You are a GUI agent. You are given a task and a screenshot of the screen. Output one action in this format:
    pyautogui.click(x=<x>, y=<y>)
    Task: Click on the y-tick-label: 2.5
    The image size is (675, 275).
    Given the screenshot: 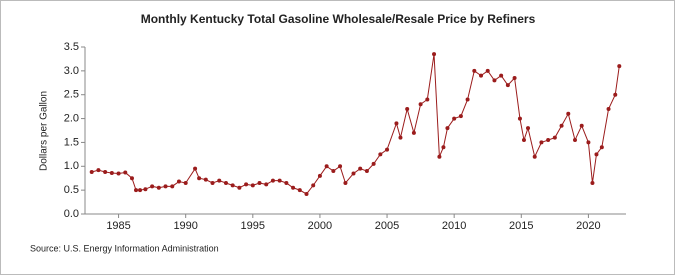 What is the action you would take?
    pyautogui.click(x=71, y=95)
    